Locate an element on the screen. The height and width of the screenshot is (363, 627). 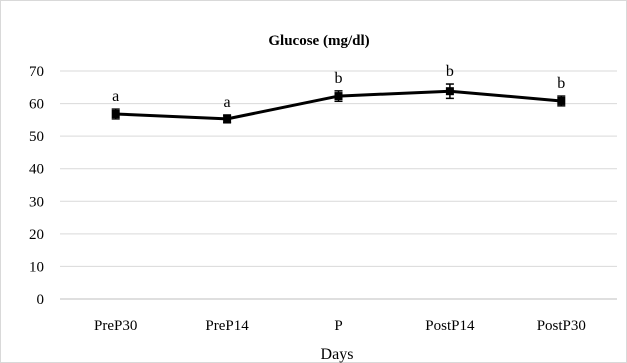
x-axis-ticks: PreP30 PreP14 P PostP14 PostP30 is located at coordinates (340, 326).